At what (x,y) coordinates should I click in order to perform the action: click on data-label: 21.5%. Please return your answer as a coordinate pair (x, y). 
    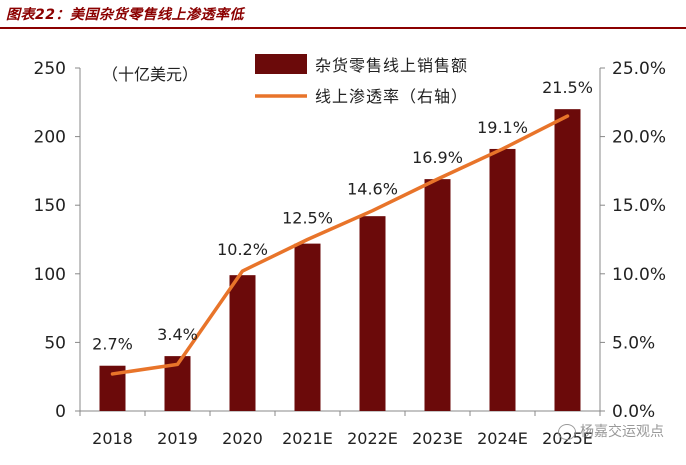
    Looking at the image, I should click on (567, 87).